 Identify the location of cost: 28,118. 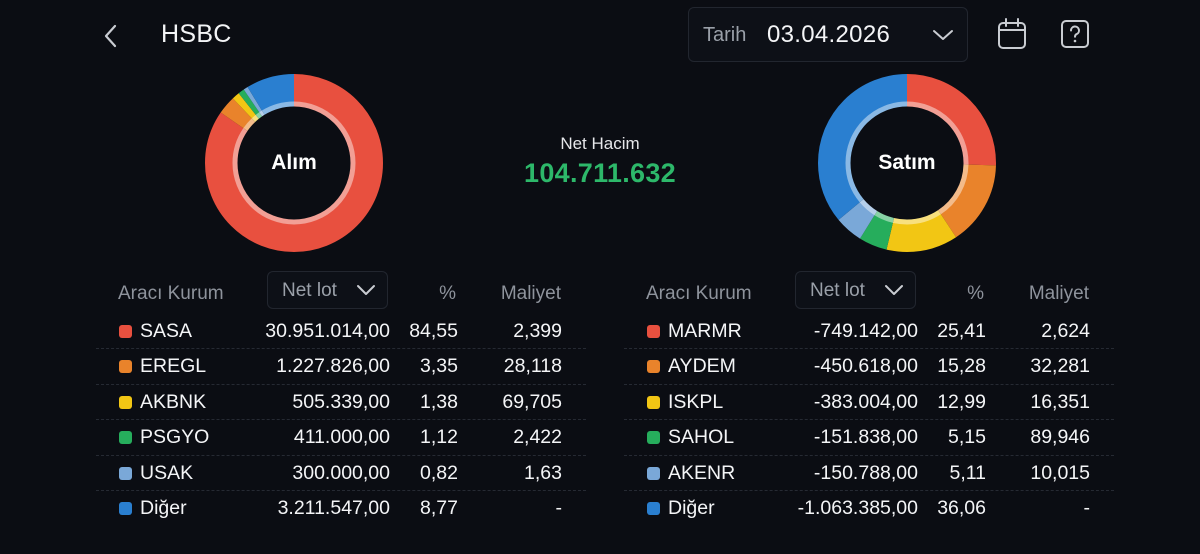
(532, 366).